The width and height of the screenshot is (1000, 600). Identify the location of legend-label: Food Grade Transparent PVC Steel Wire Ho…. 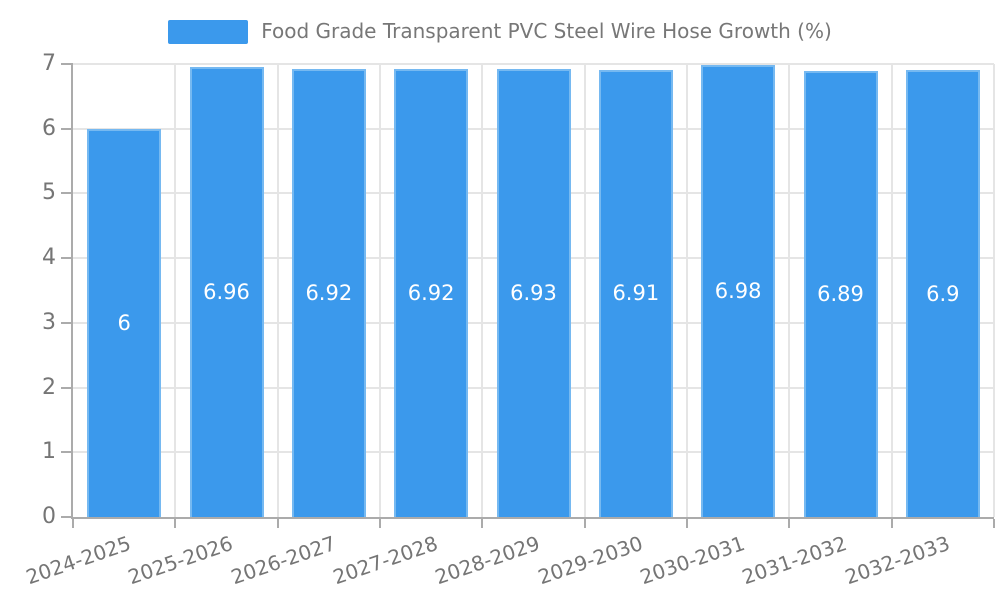
(546, 31).